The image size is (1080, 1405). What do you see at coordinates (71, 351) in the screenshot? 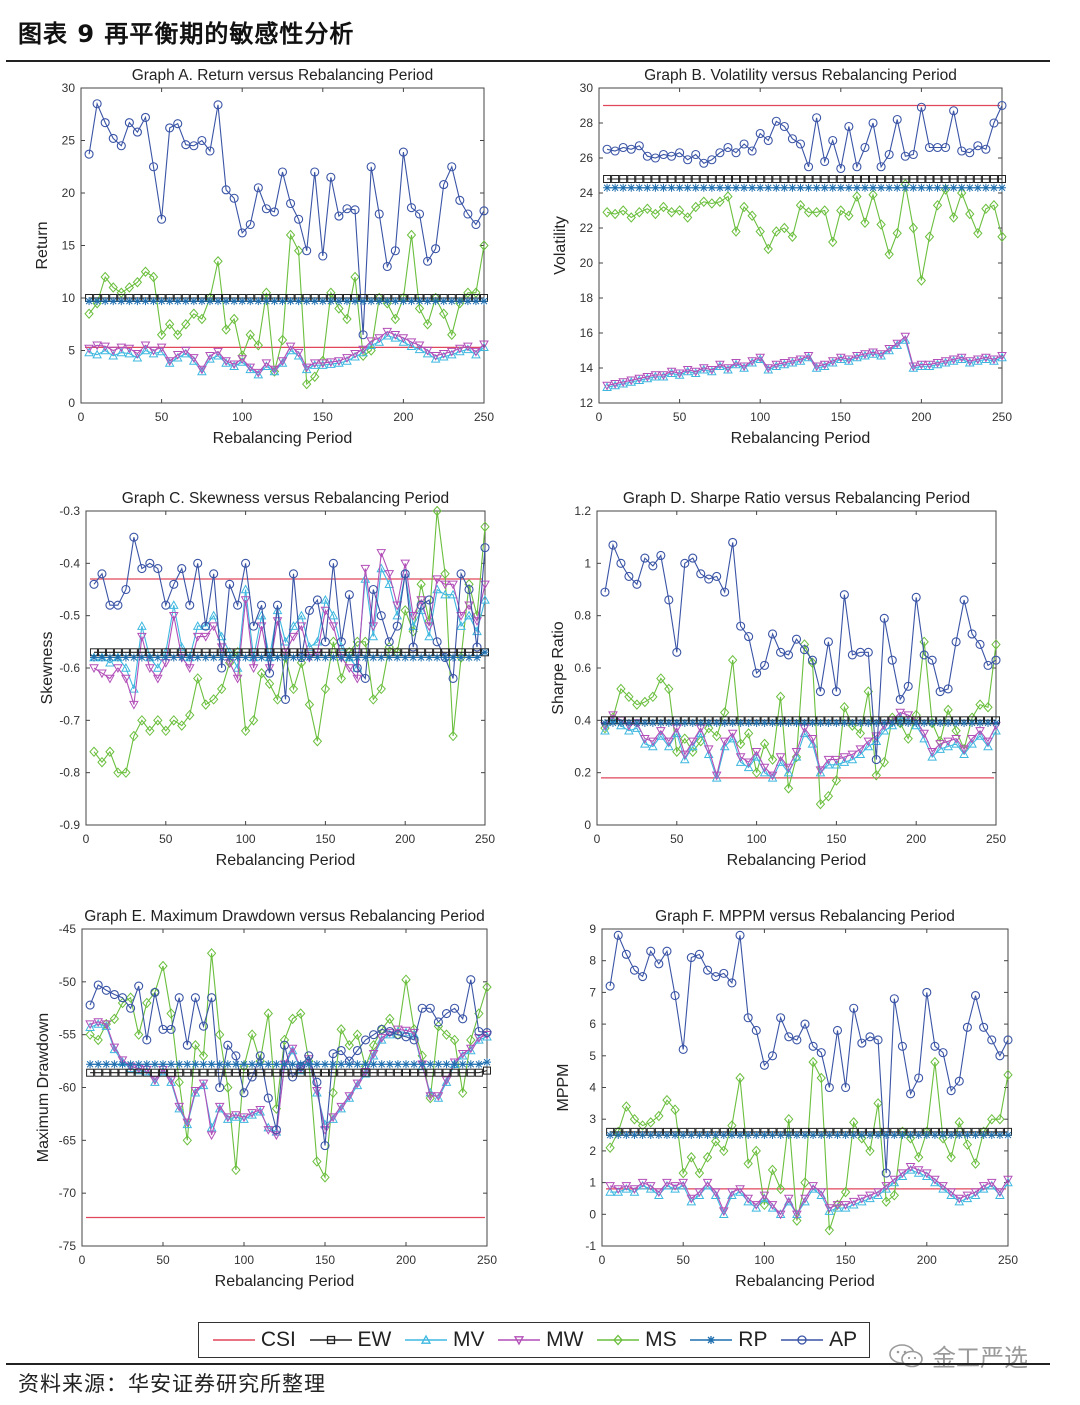
I see `y-tick-label: 5` at bounding box center [71, 351].